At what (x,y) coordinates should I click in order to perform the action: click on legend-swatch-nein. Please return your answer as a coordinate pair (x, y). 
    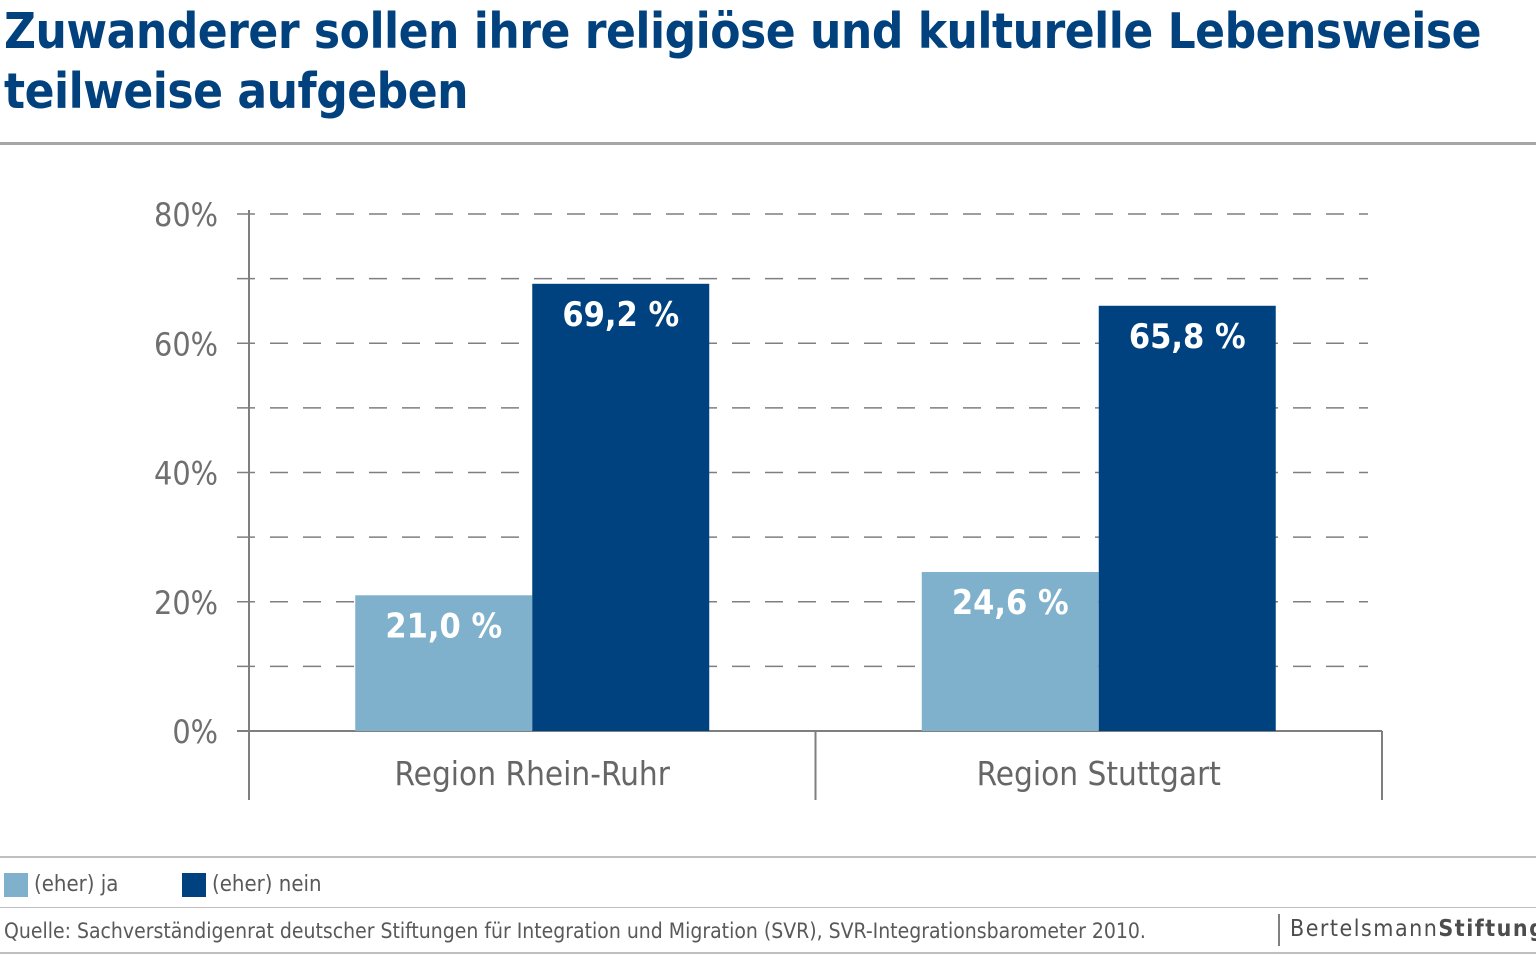
    Looking at the image, I should click on (194, 884).